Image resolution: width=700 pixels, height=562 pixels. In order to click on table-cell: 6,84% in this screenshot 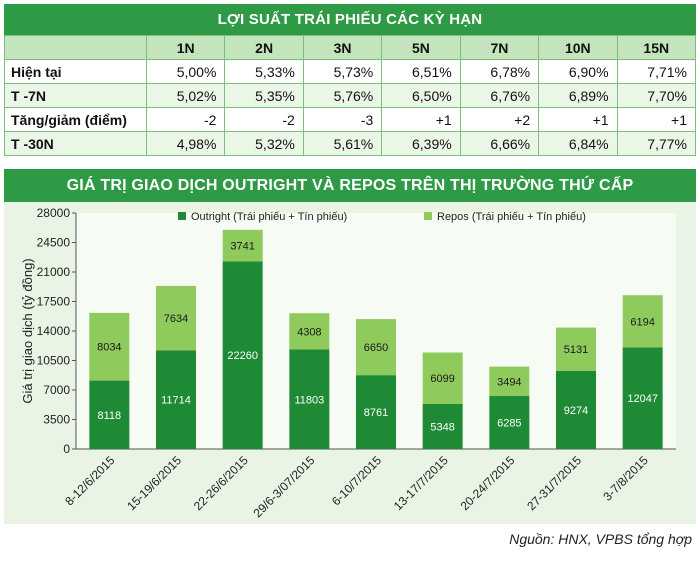, I will do `click(578, 143)`.